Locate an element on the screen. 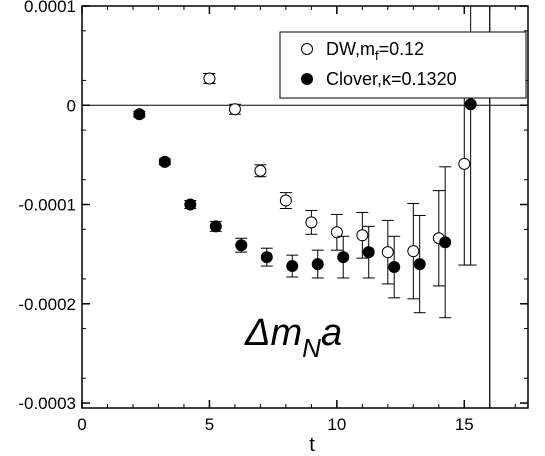 The image size is (545, 456). x-axis-title: t is located at coordinates (312, 445).